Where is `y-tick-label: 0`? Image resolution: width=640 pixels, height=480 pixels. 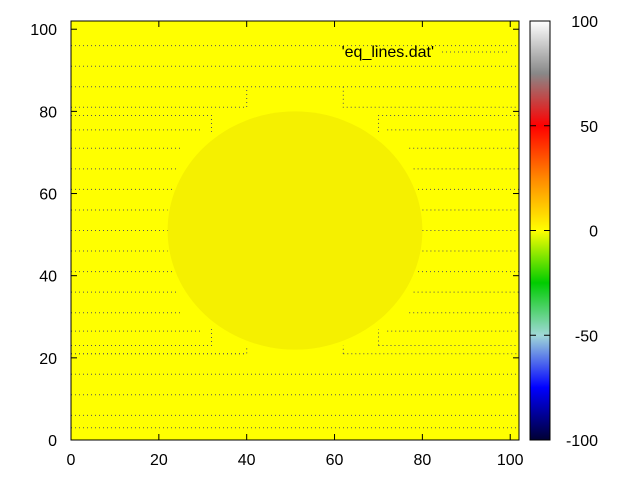 y-tick-label: 0 is located at coordinates (52, 441).